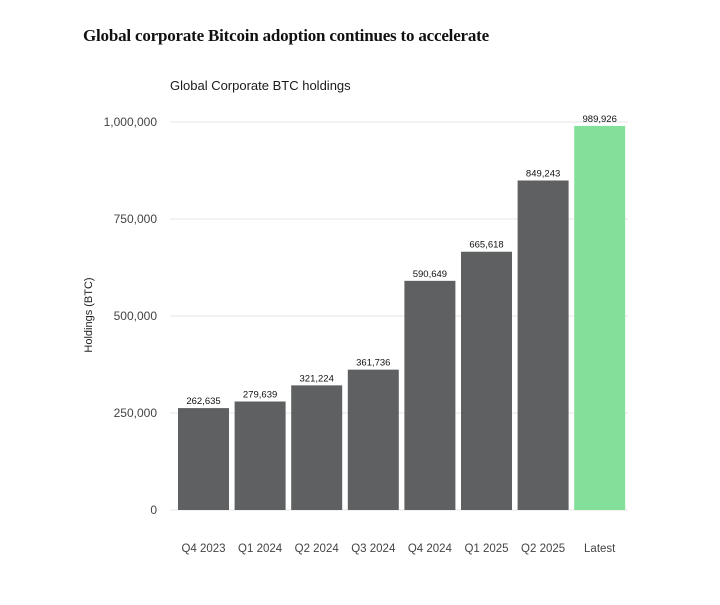 This screenshot has width=720, height=605. Describe the element at coordinates (486, 549) in the screenshot. I see `x-tick-label: Q1 2025` at that location.